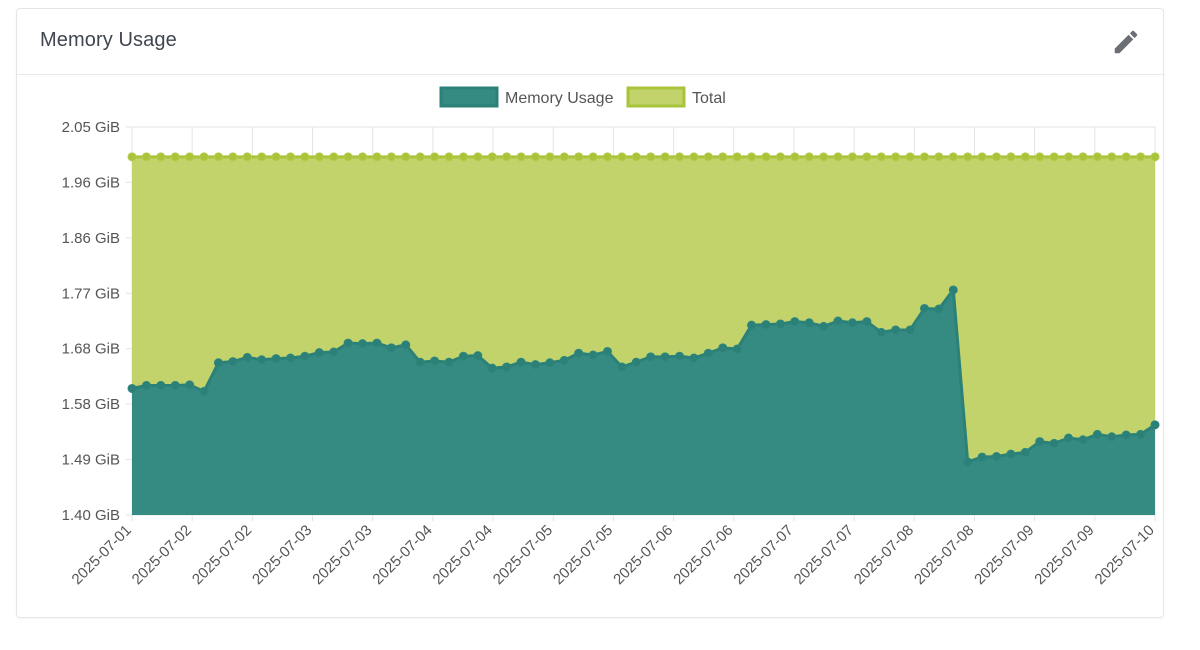  What do you see at coordinates (709, 98) in the screenshot?
I see `legend-label-total: Total` at bounding box center [709, 98].